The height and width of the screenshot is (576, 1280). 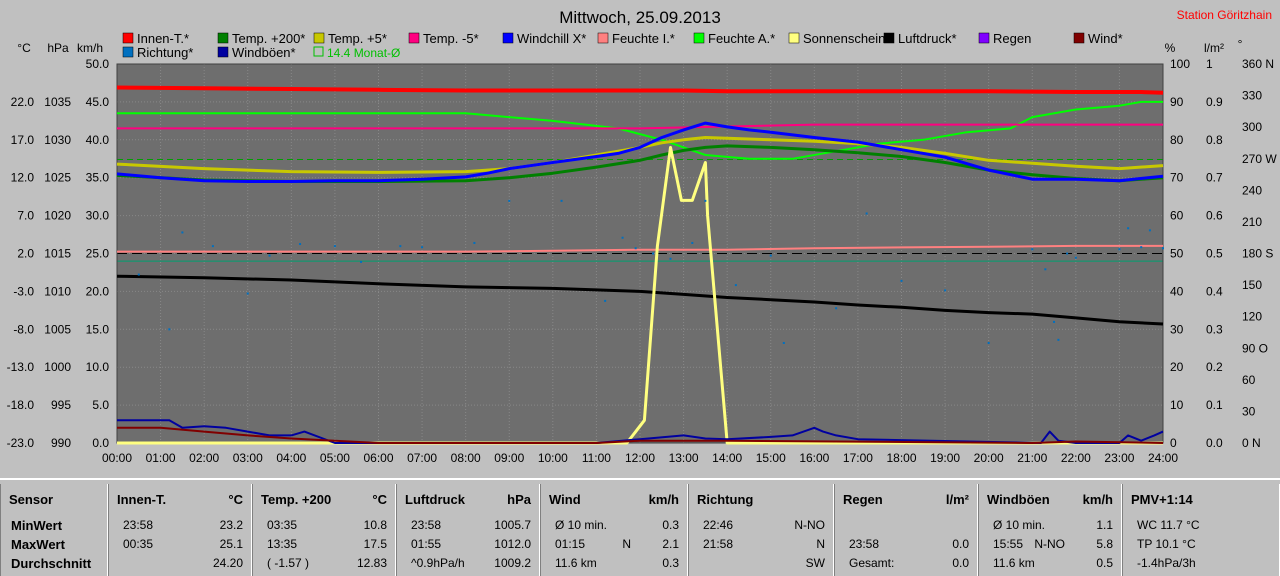 What do you see at coordinates (771, 458) in the screenshot?
I see `x-tick: 15:00` at bounding box center [771, 458].